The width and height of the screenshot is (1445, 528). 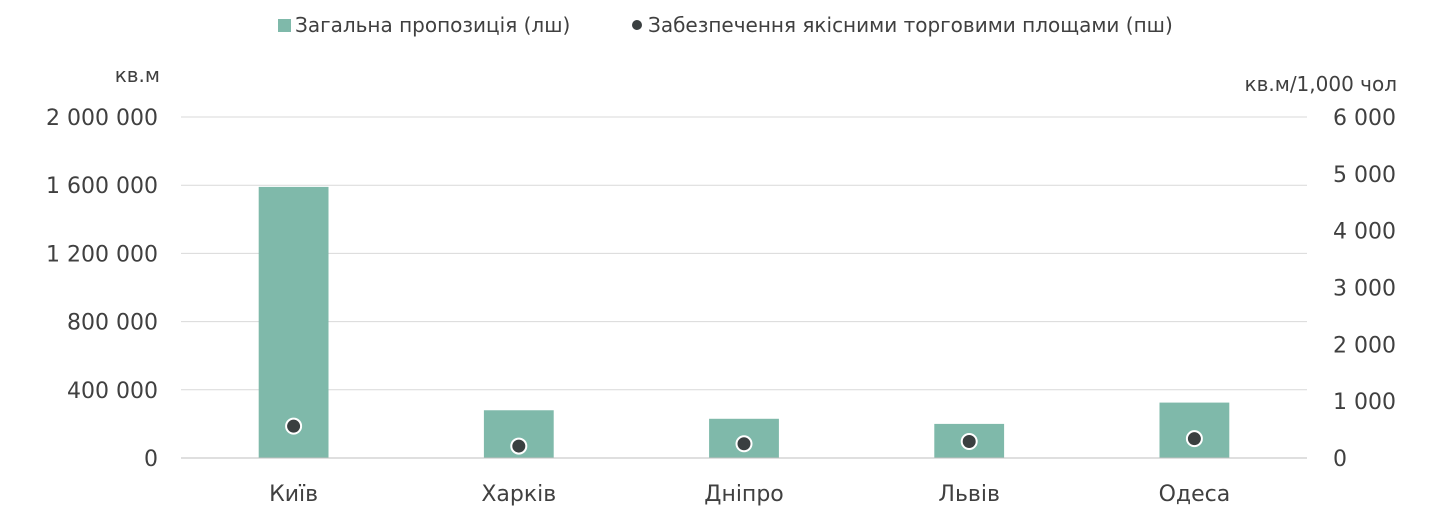 I want to click on y-right-tick-label: 3 000, so click(x=1364, y=289).